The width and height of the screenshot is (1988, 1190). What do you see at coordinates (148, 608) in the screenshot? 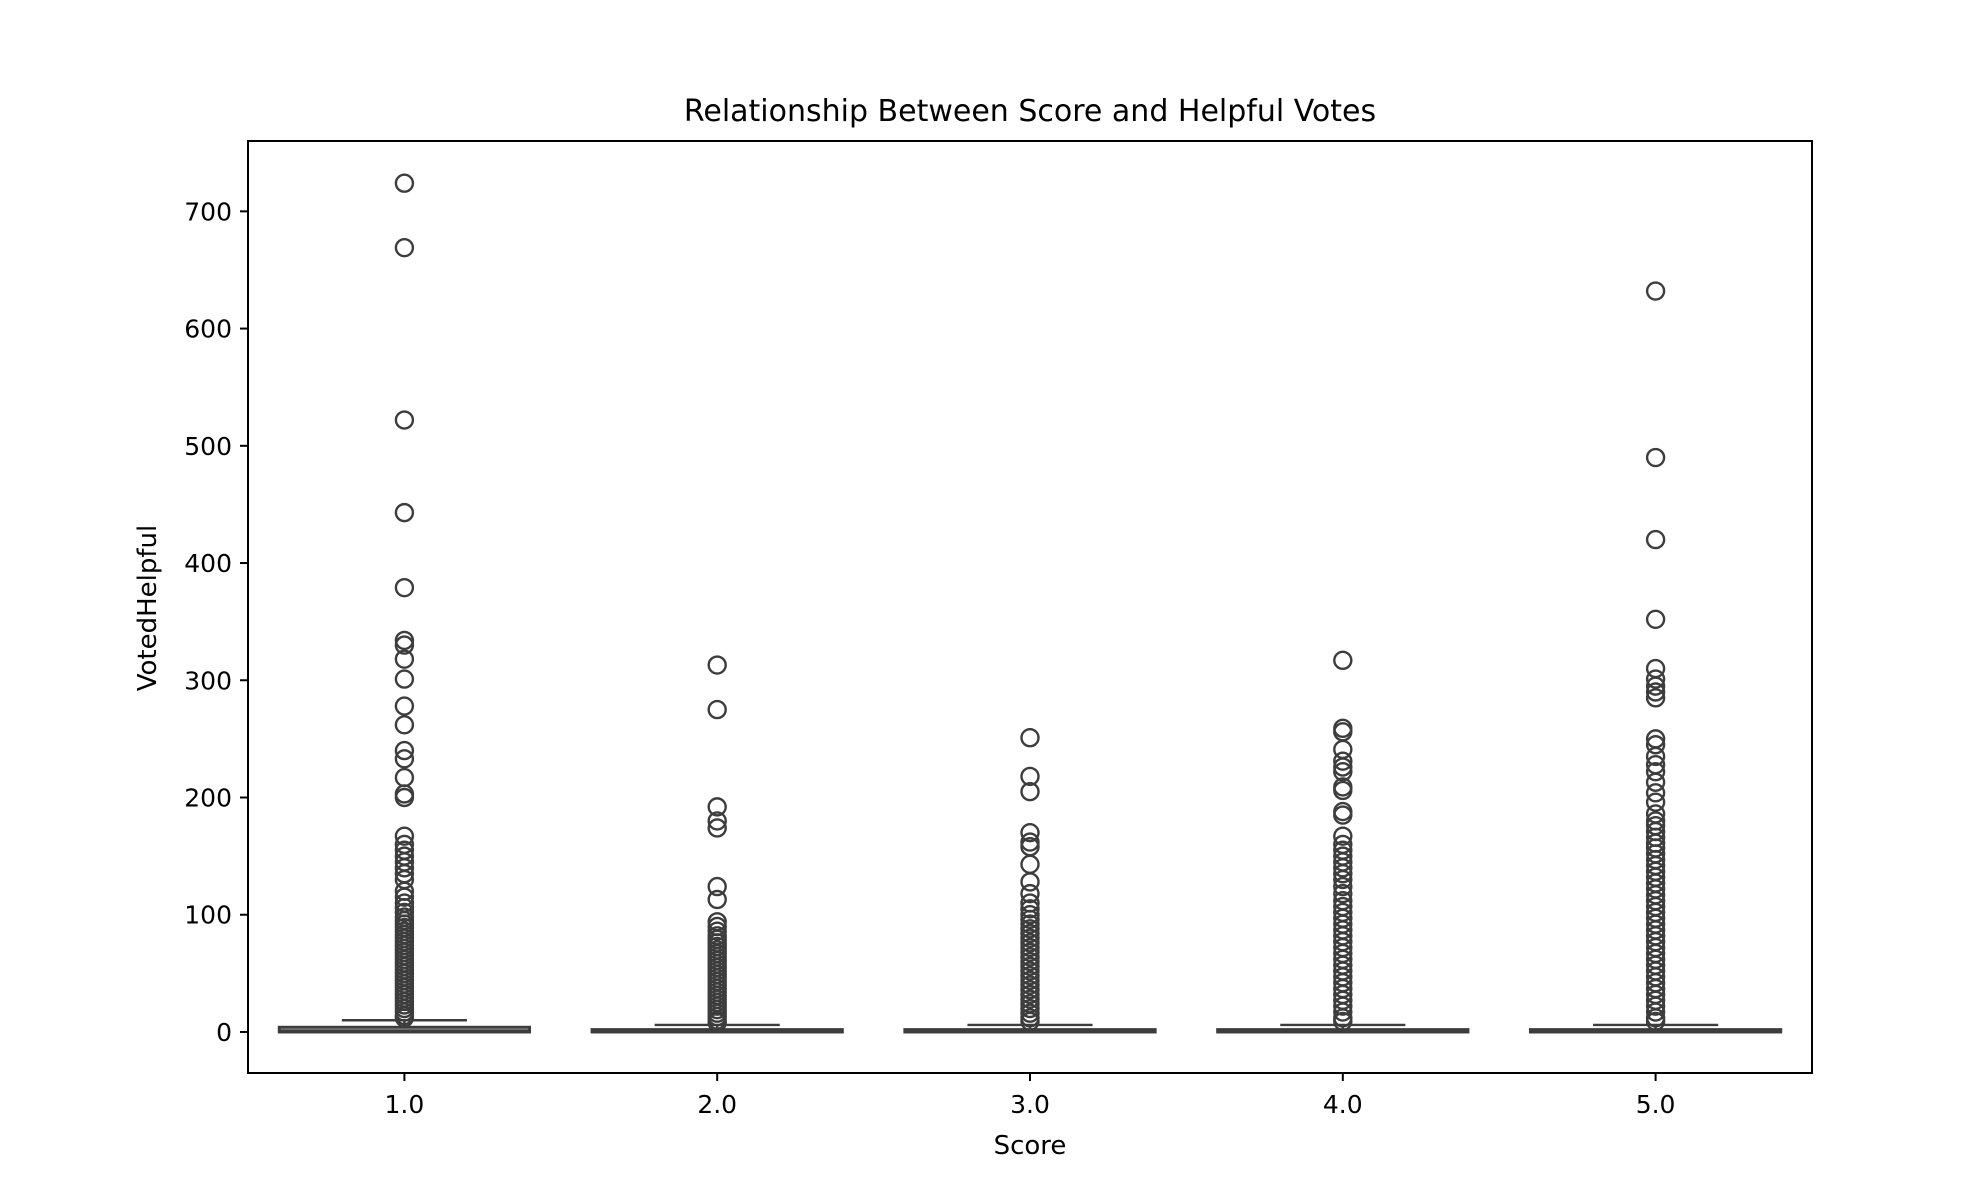
I see `y-axis-label: VotedHelpful` at bounding box center [148, 608].